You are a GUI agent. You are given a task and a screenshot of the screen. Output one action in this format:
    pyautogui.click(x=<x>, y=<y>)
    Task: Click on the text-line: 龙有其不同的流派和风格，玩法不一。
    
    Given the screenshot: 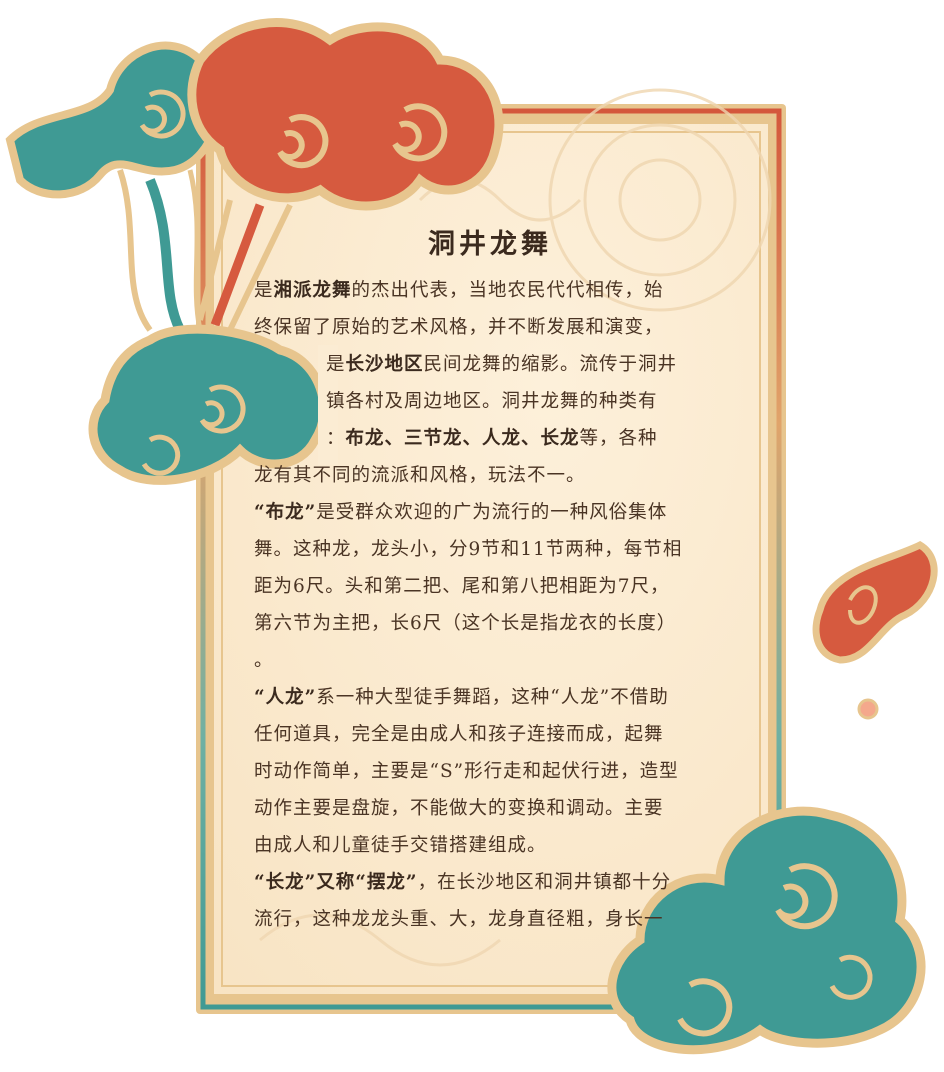 What is the action you would take?
    pyautogui.click(x=489, y=475)
    